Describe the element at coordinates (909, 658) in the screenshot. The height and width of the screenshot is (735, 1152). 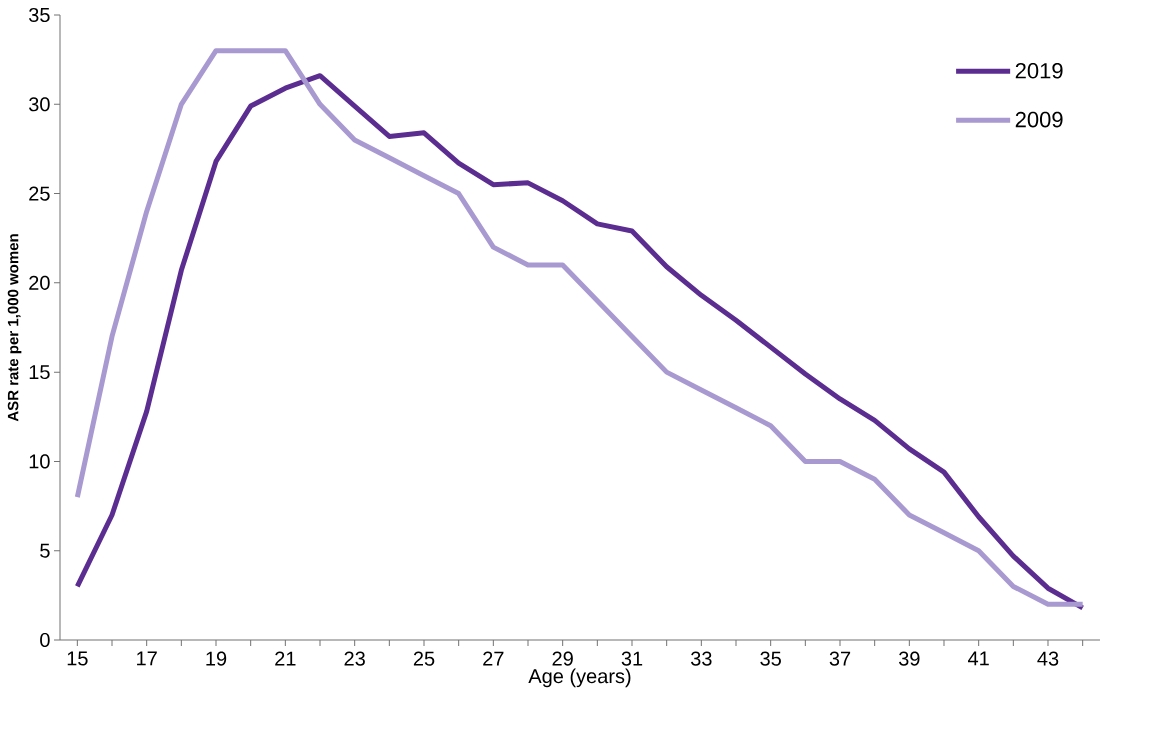
I see `x-tick-label: 39` at that location.